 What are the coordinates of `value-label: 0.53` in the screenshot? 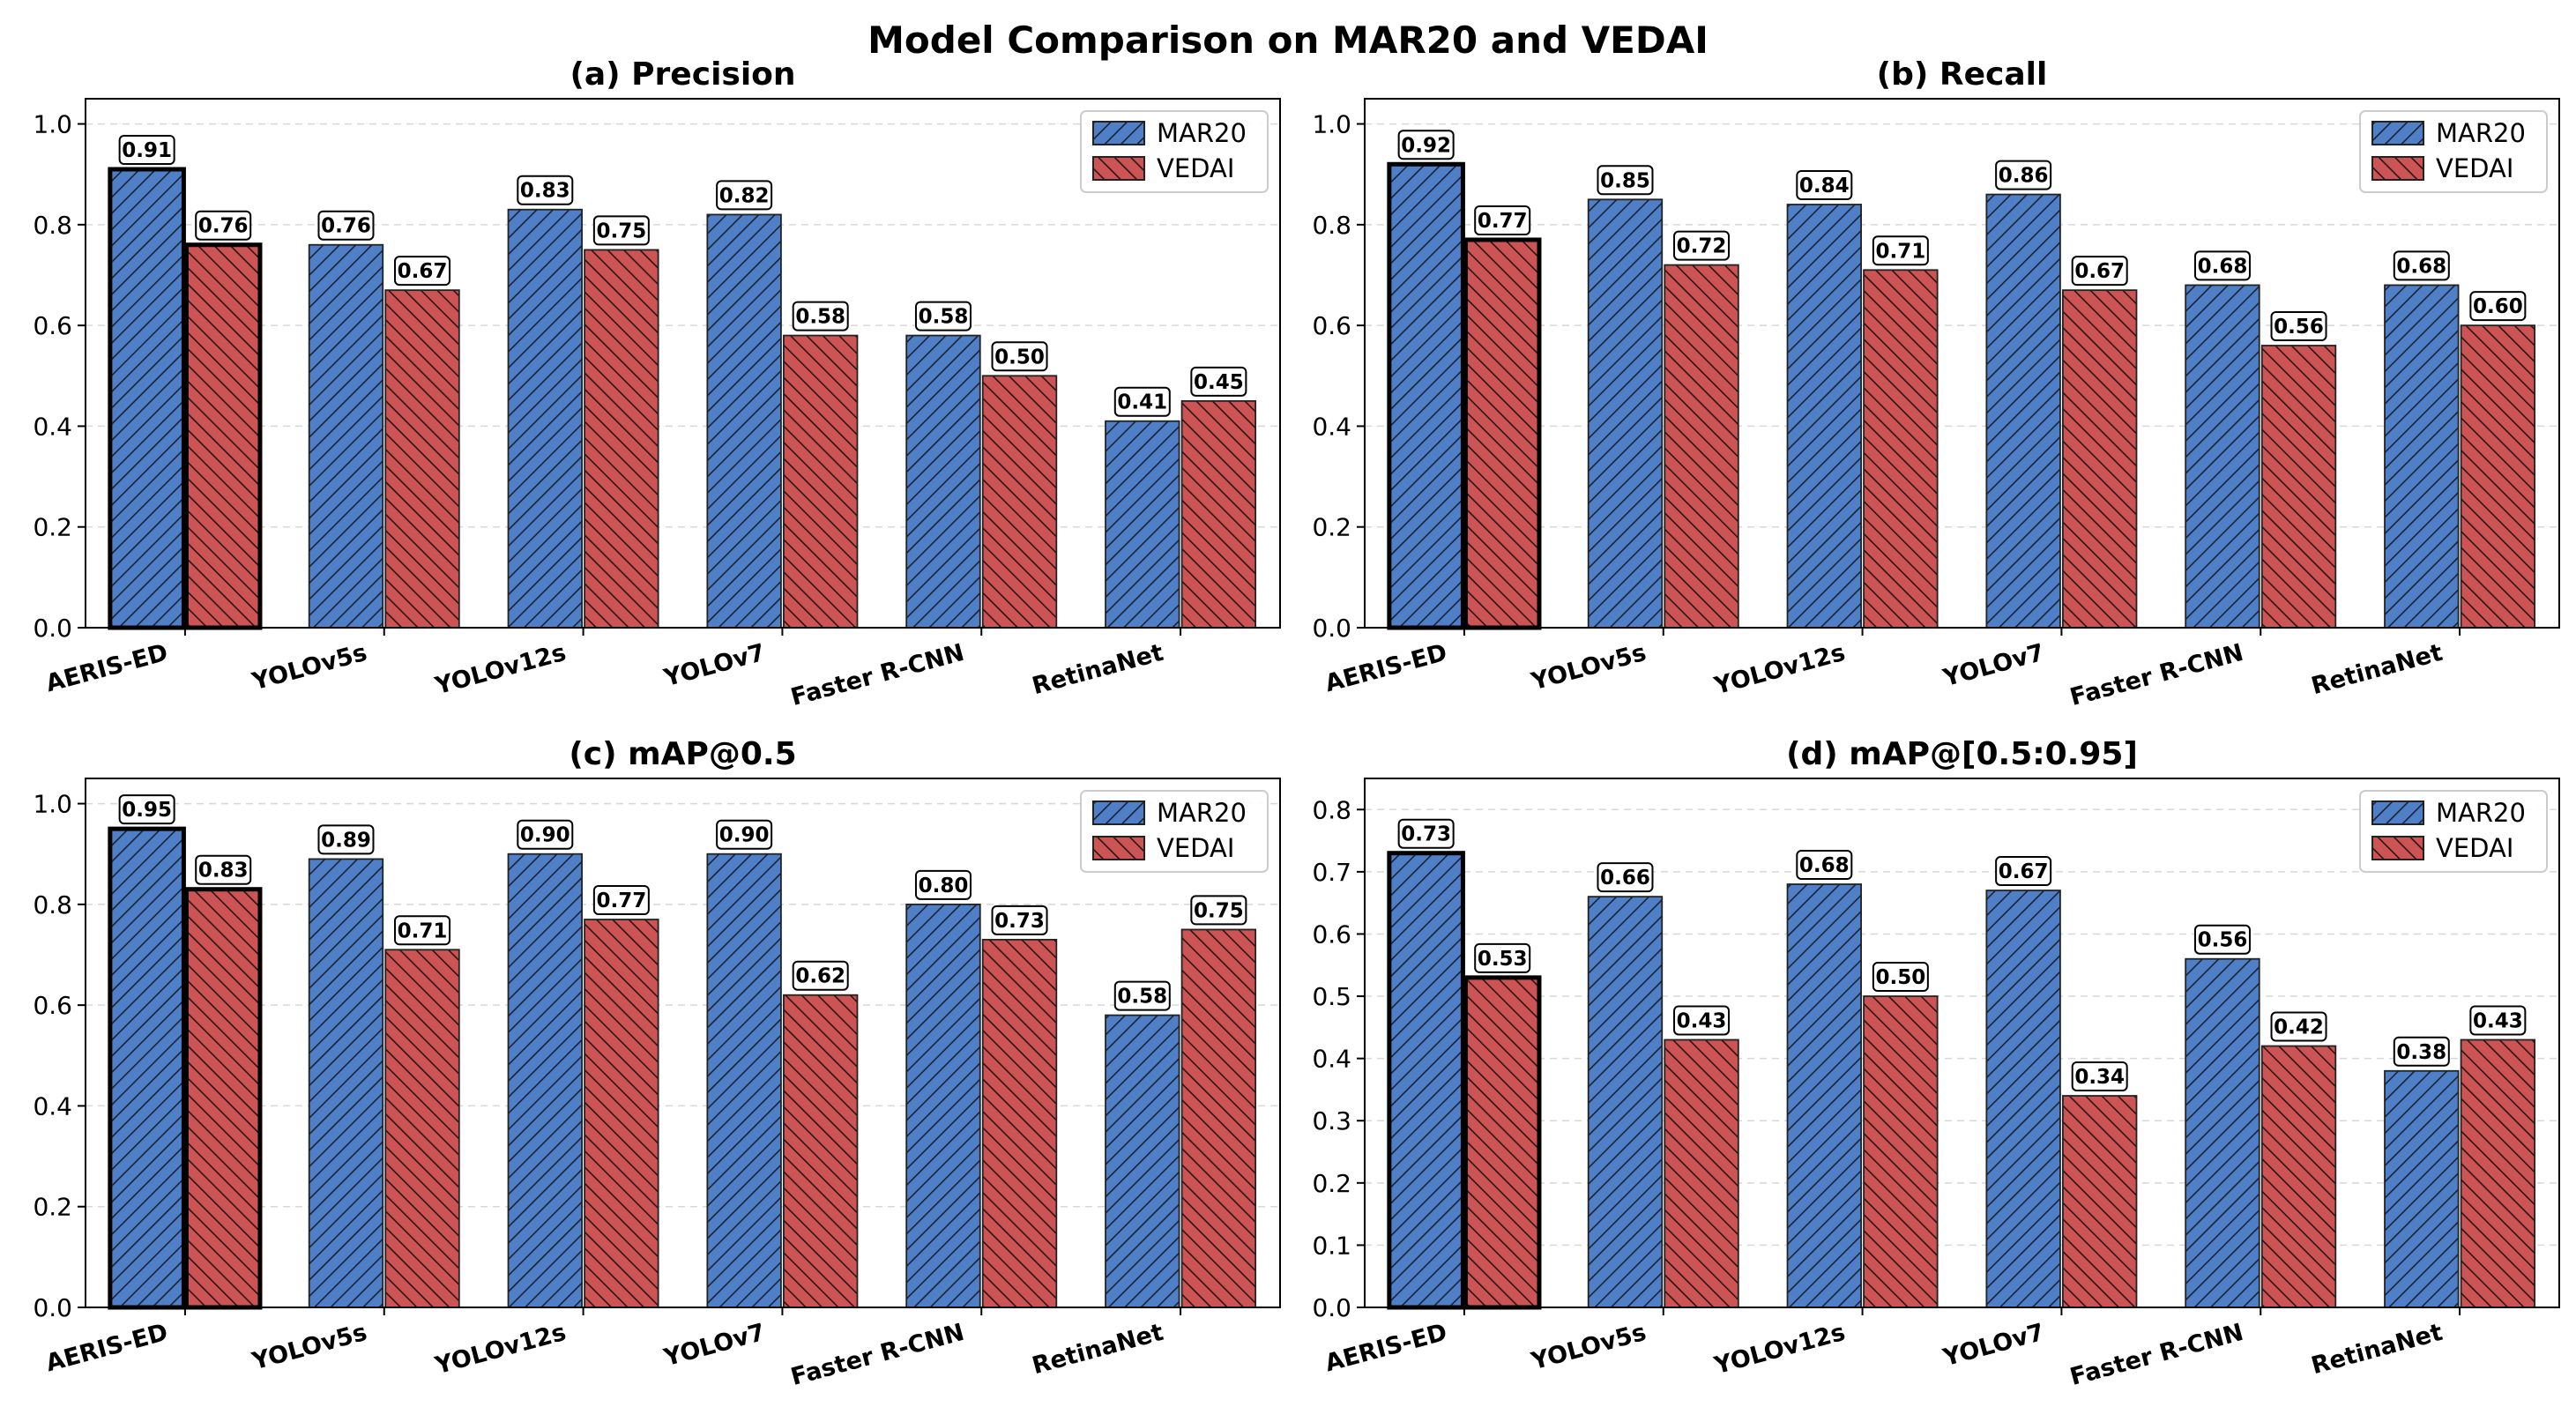 It's located at (1503, 959).